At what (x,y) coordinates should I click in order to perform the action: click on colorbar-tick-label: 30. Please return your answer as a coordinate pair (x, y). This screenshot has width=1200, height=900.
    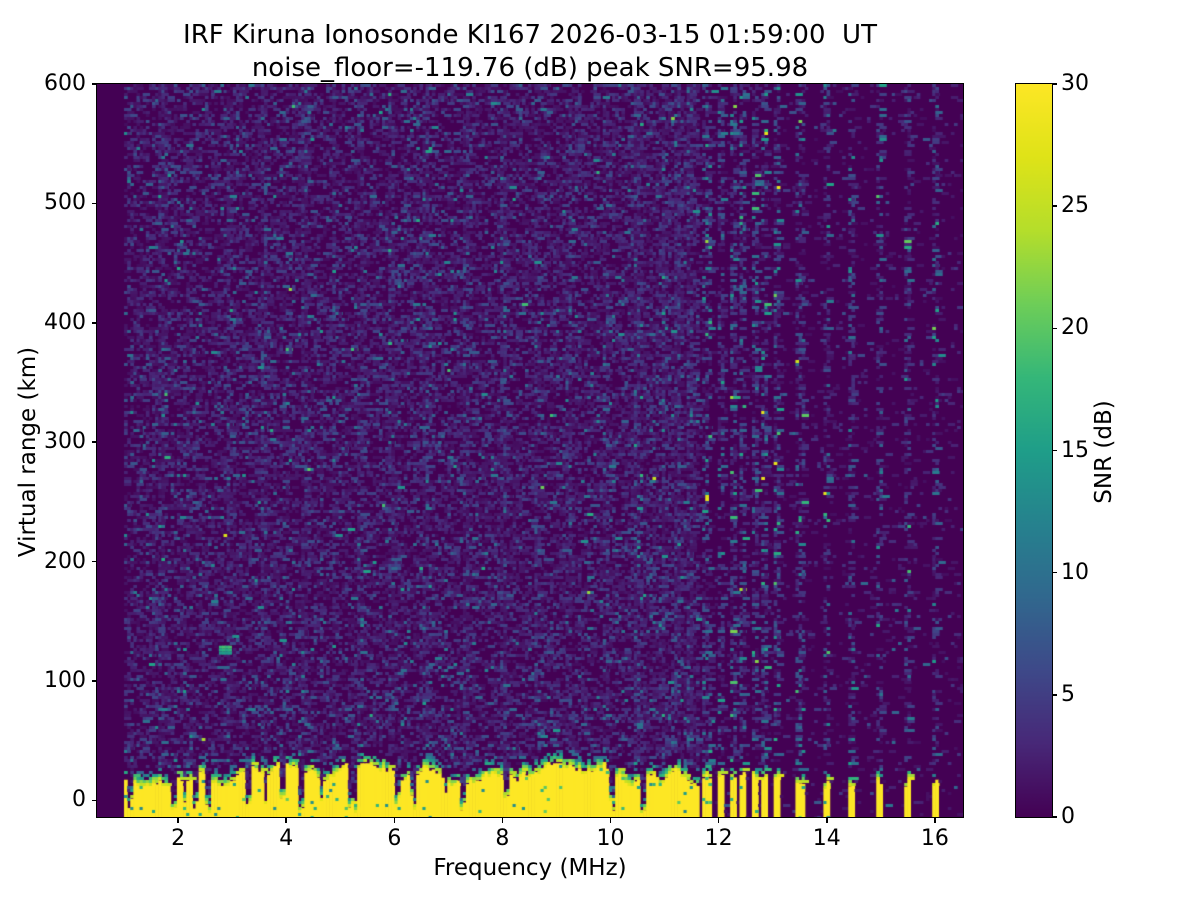
    Looking at the image, I should click on (1075, 83).